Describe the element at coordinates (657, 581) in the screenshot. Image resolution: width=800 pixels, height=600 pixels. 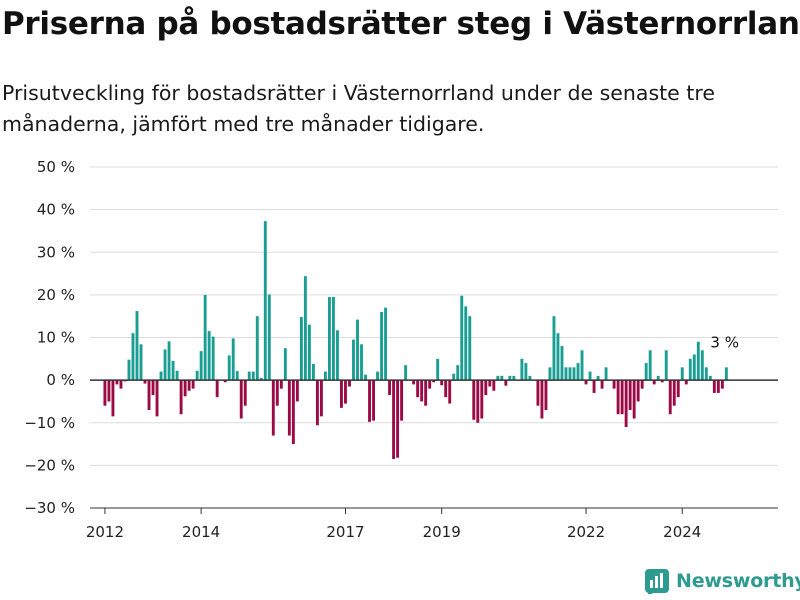
I see `newsworthy-logo-icon` at that location.